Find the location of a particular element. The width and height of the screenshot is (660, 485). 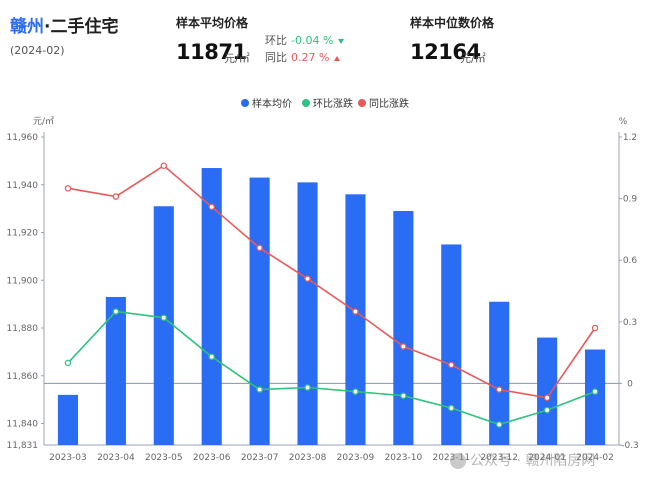

left-tick-label: 11,960 is located at coordinates (23, 138).